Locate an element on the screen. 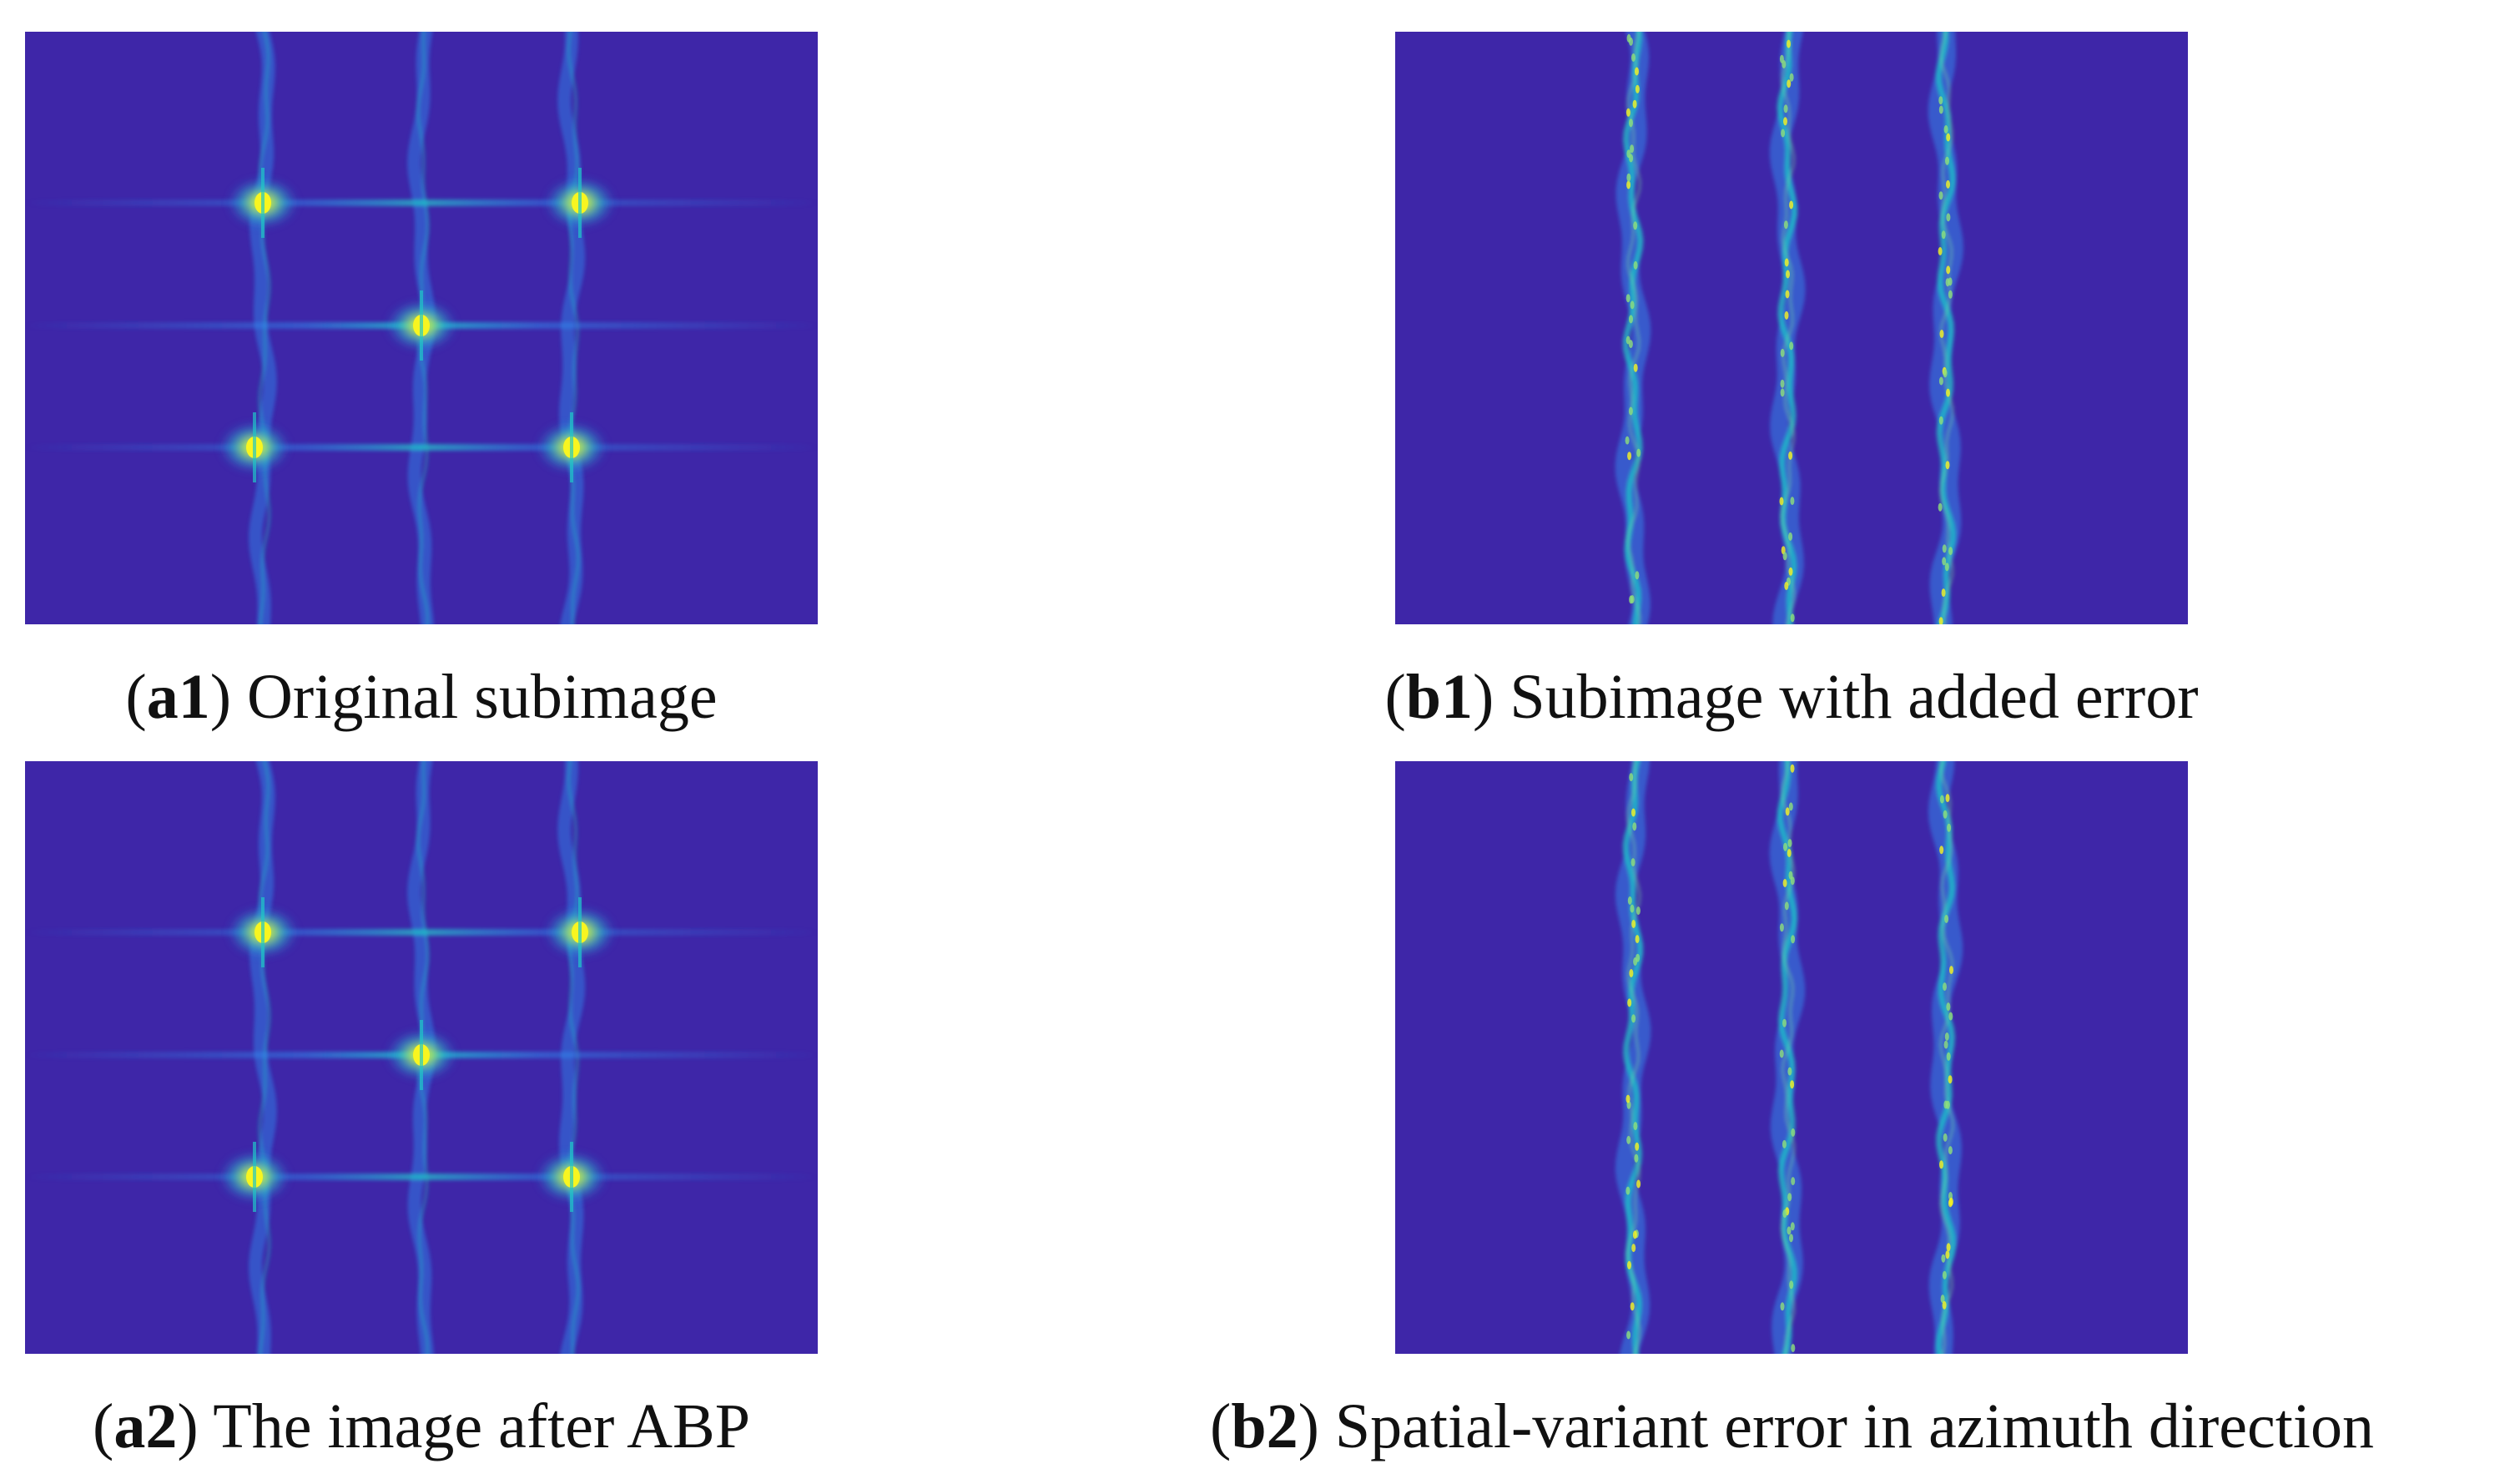 The height and width of the screenshot is (1479, 2520). caption-b1-text: Subimage with added error is located at coordinates (1854, 697).